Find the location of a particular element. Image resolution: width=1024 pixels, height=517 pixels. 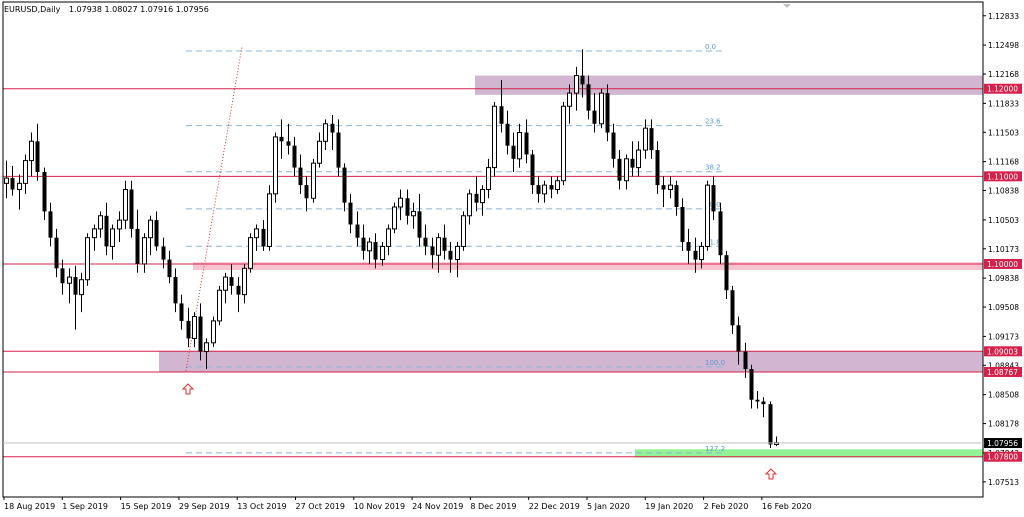

zone-target-1.078 is located at coordinates (809, 453).